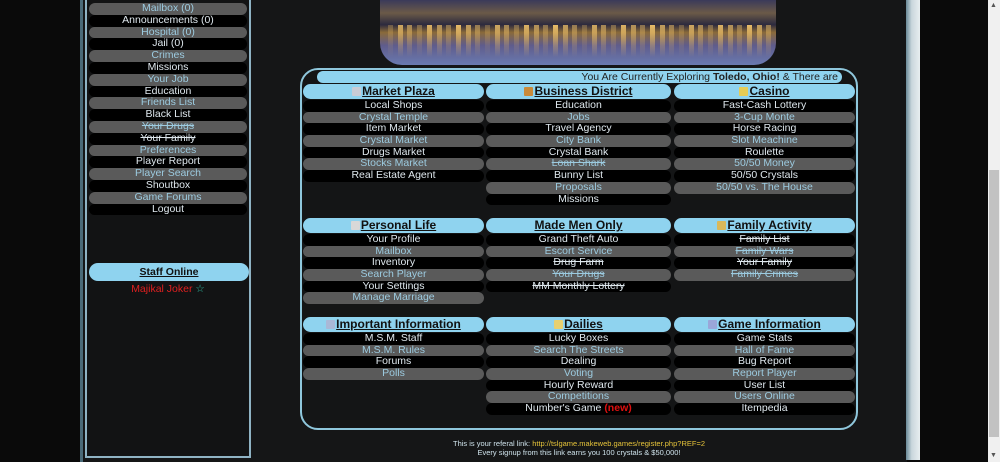 This screenshot has height=462, width=1000. I want to click on section-header: Family Activity, so click(764, 225).